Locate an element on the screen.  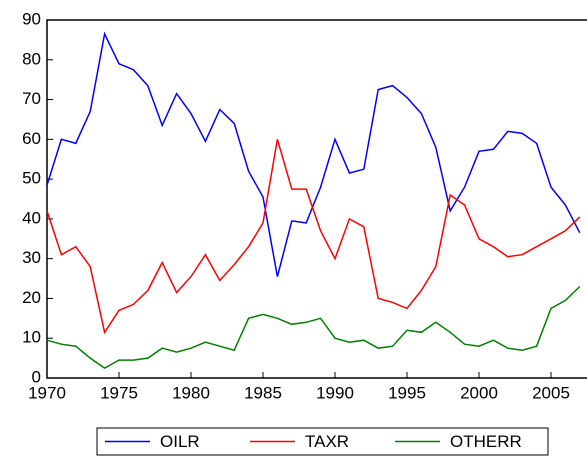
legend-label: TAXR is located at coordinates (327, 441).